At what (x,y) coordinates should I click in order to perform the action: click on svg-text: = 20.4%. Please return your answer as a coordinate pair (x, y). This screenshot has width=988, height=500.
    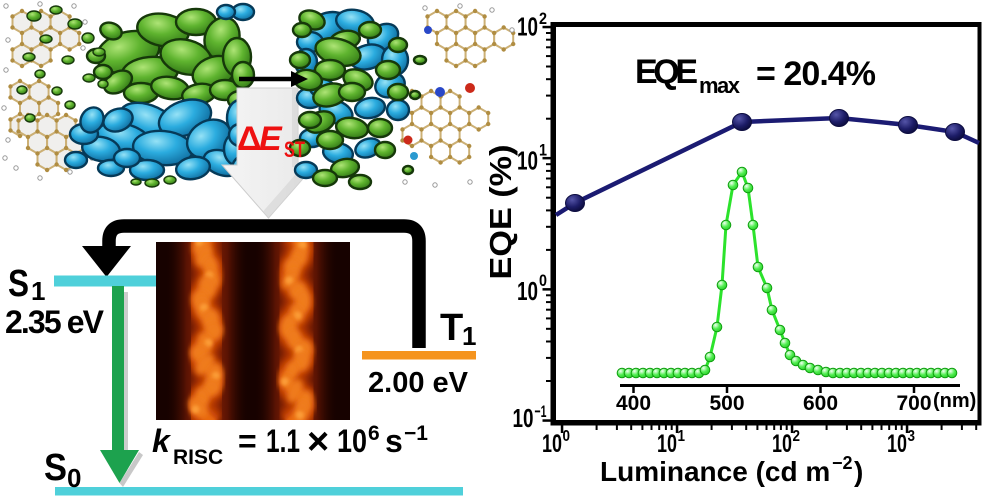
    Looking at the image, I should click on (816, 74).